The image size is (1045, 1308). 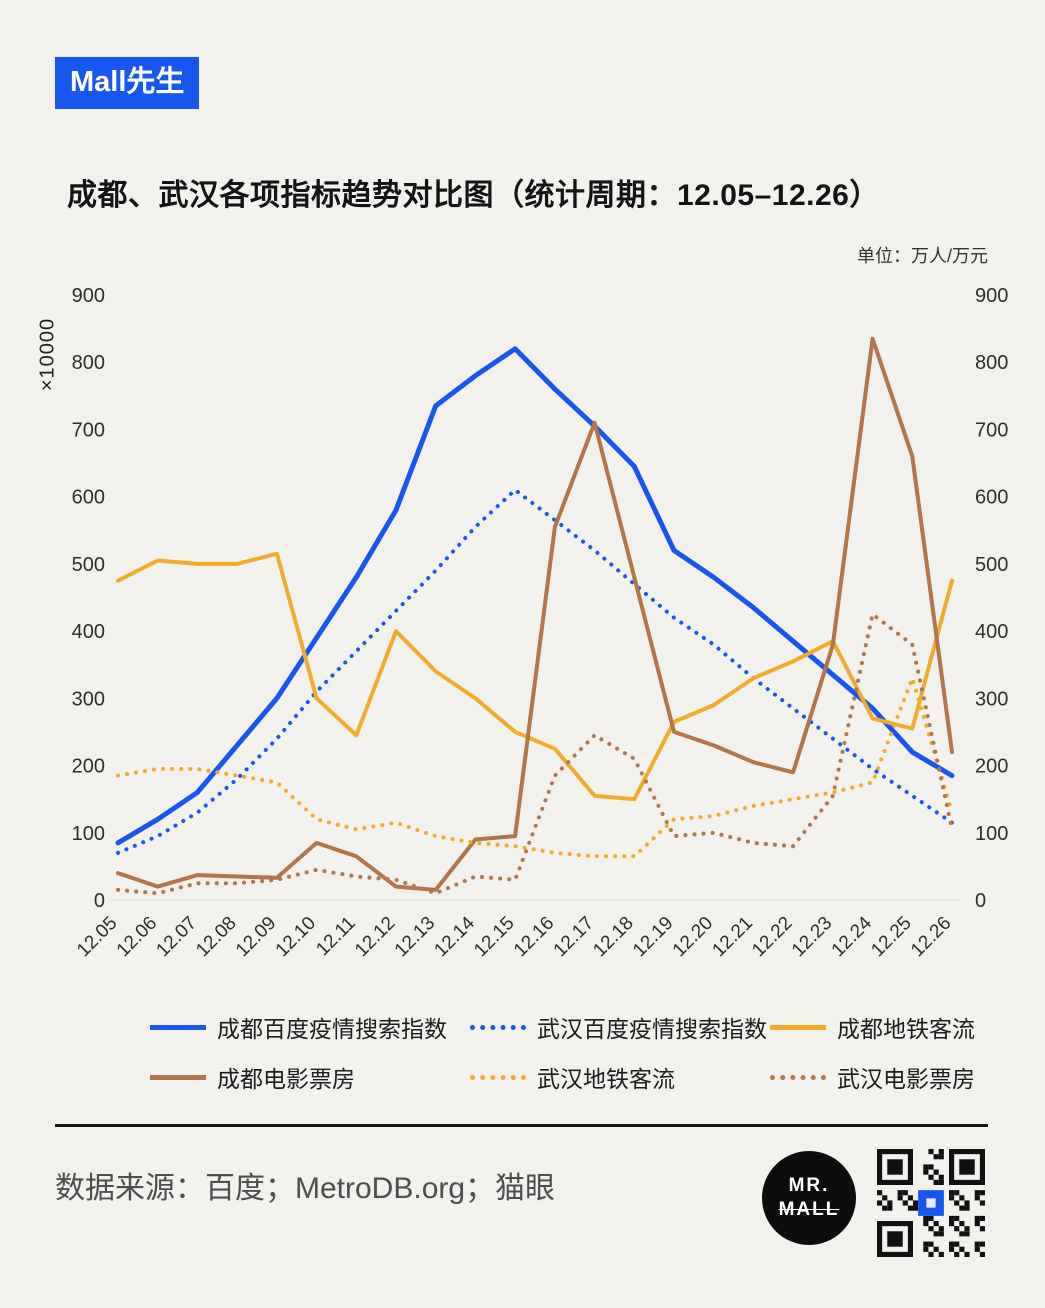 What do you see at coordinates (653, 937) in the screenshot?
I see `x-tick-label: 12.19` at bounding box center [653, 937].